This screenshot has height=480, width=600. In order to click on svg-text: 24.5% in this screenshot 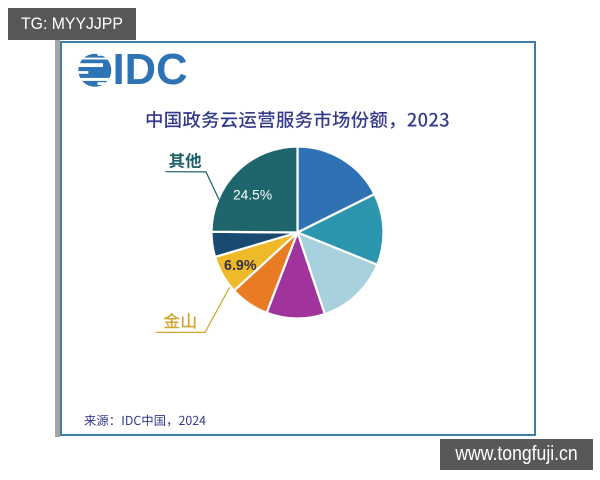, I will do `click(252, 194)`.